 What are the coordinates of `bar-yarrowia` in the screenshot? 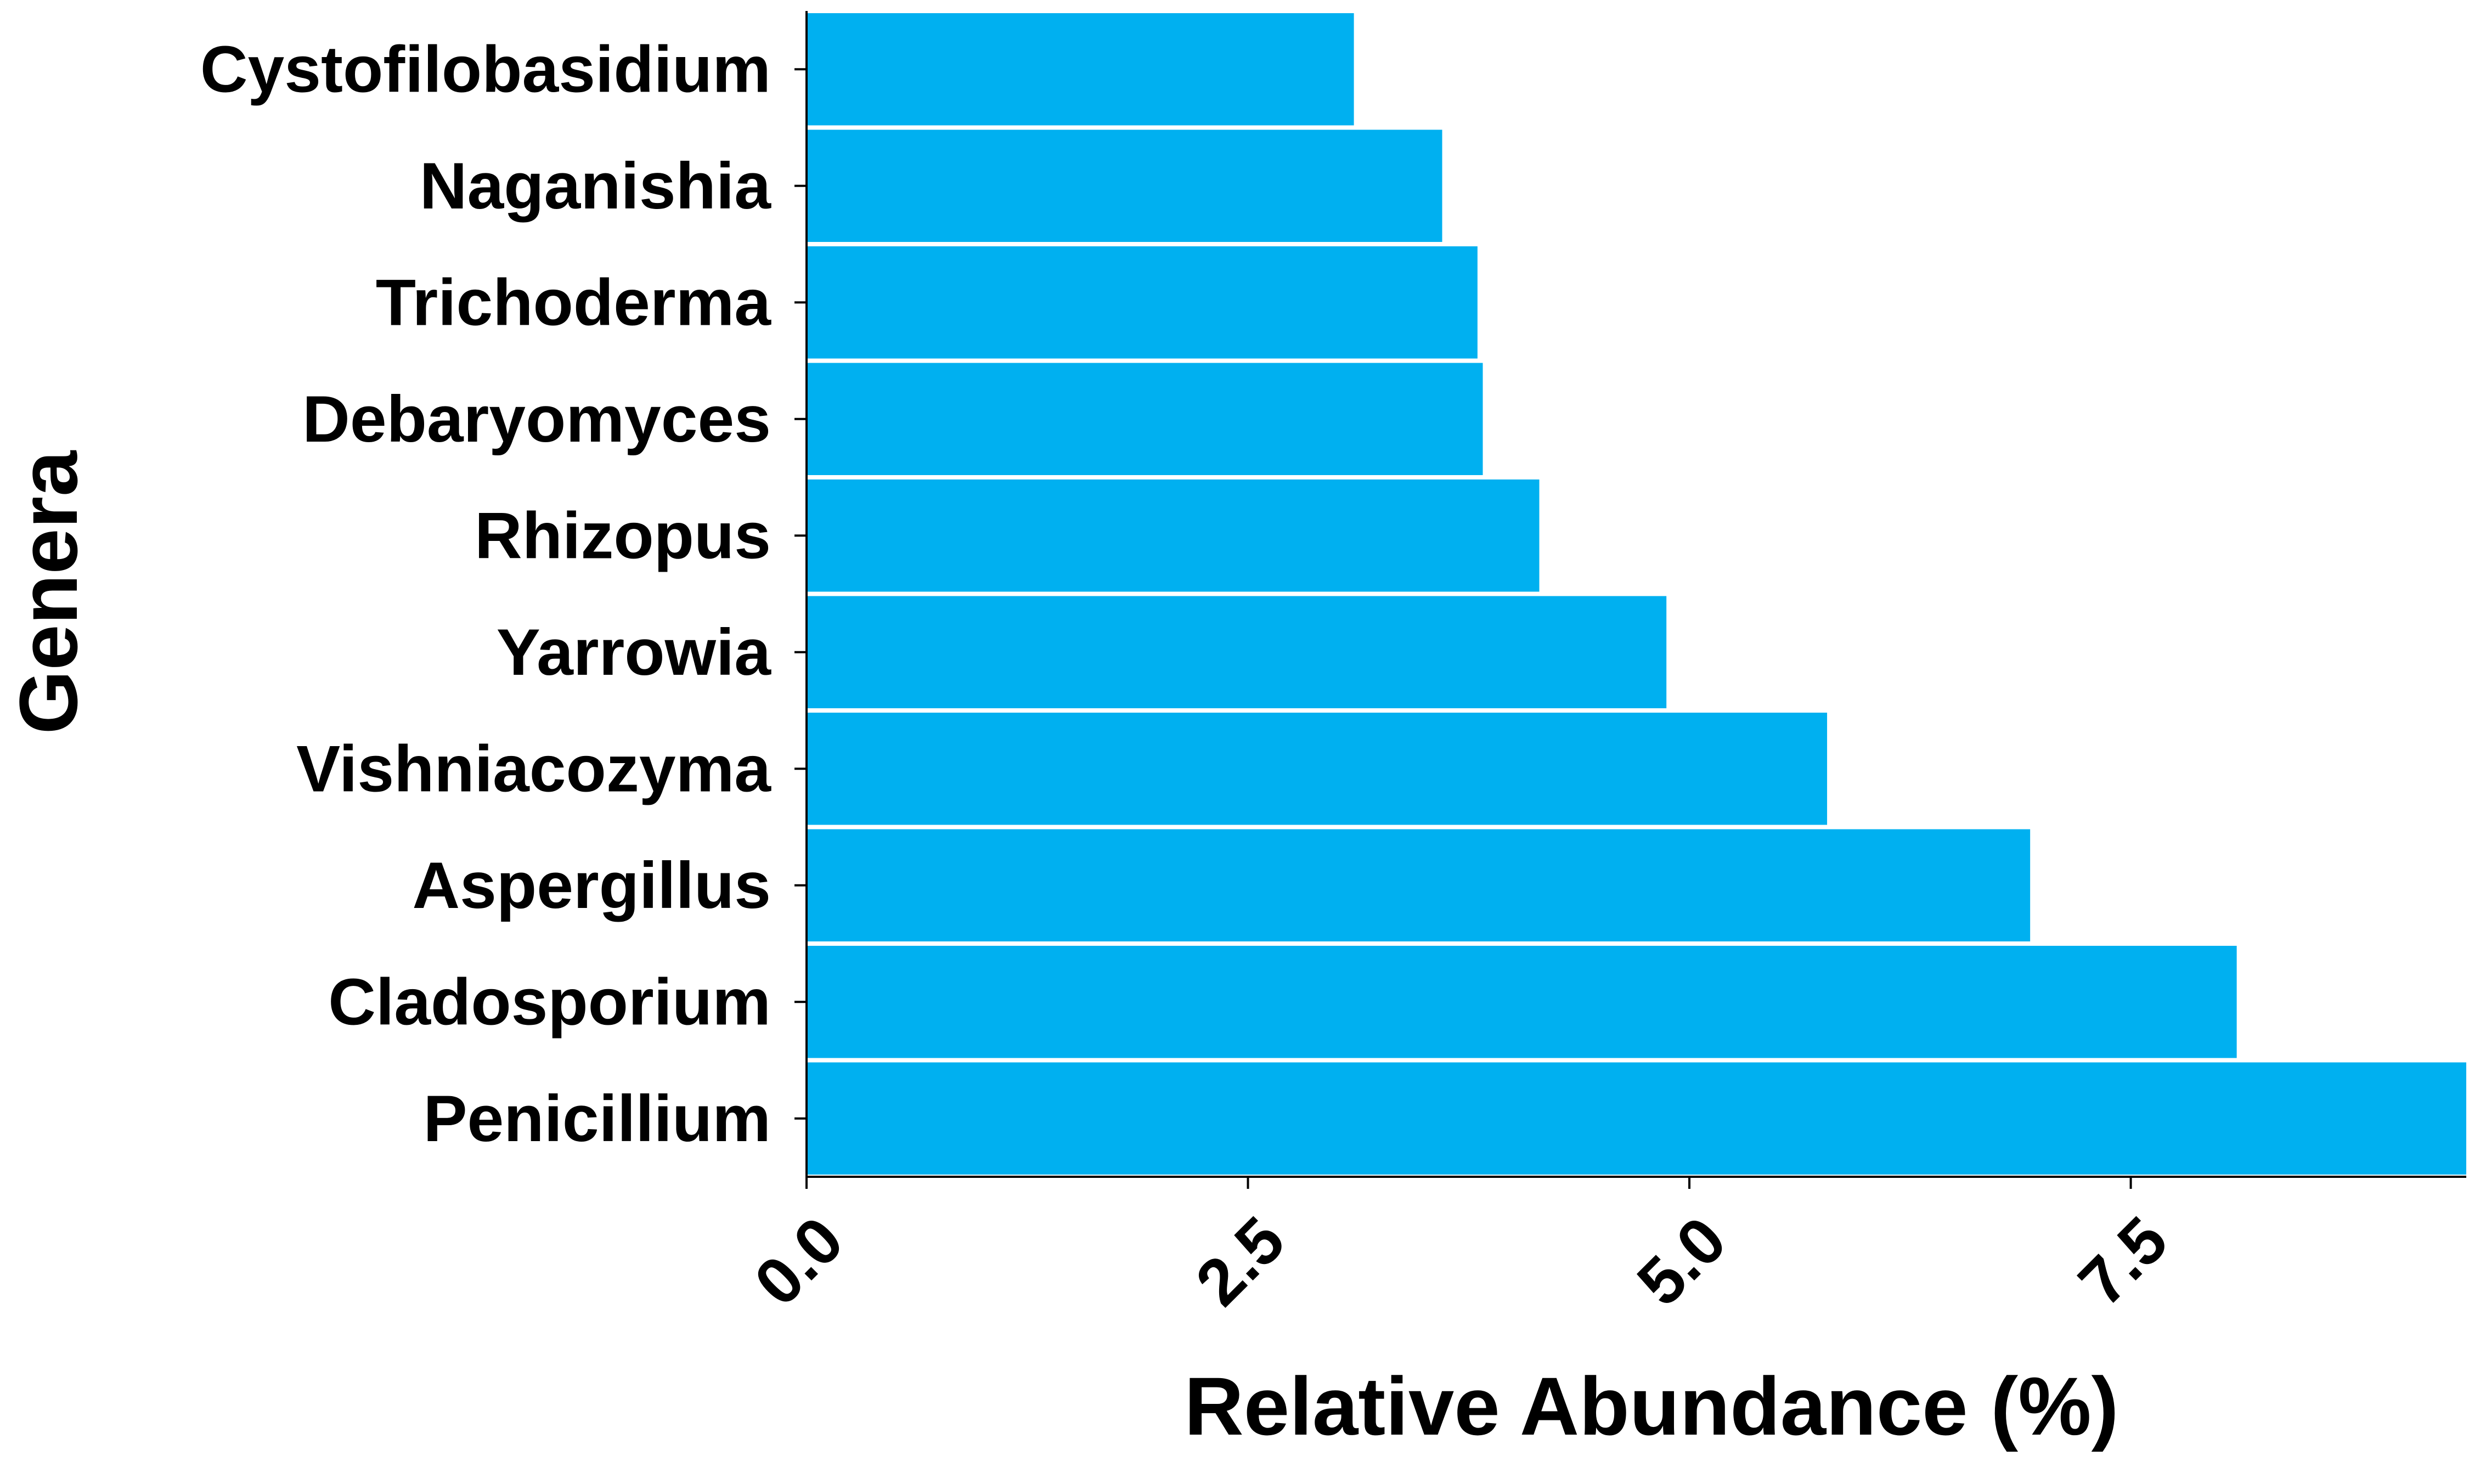 It's located at (1237, 652).